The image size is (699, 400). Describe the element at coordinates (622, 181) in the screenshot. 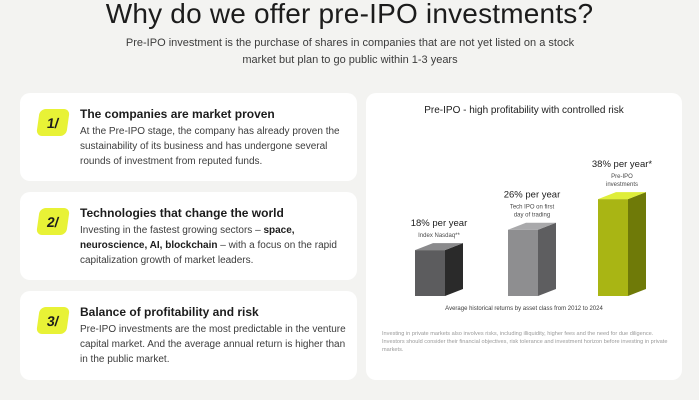

I see `bar-category-label: Pre-IPO investments` at that location.